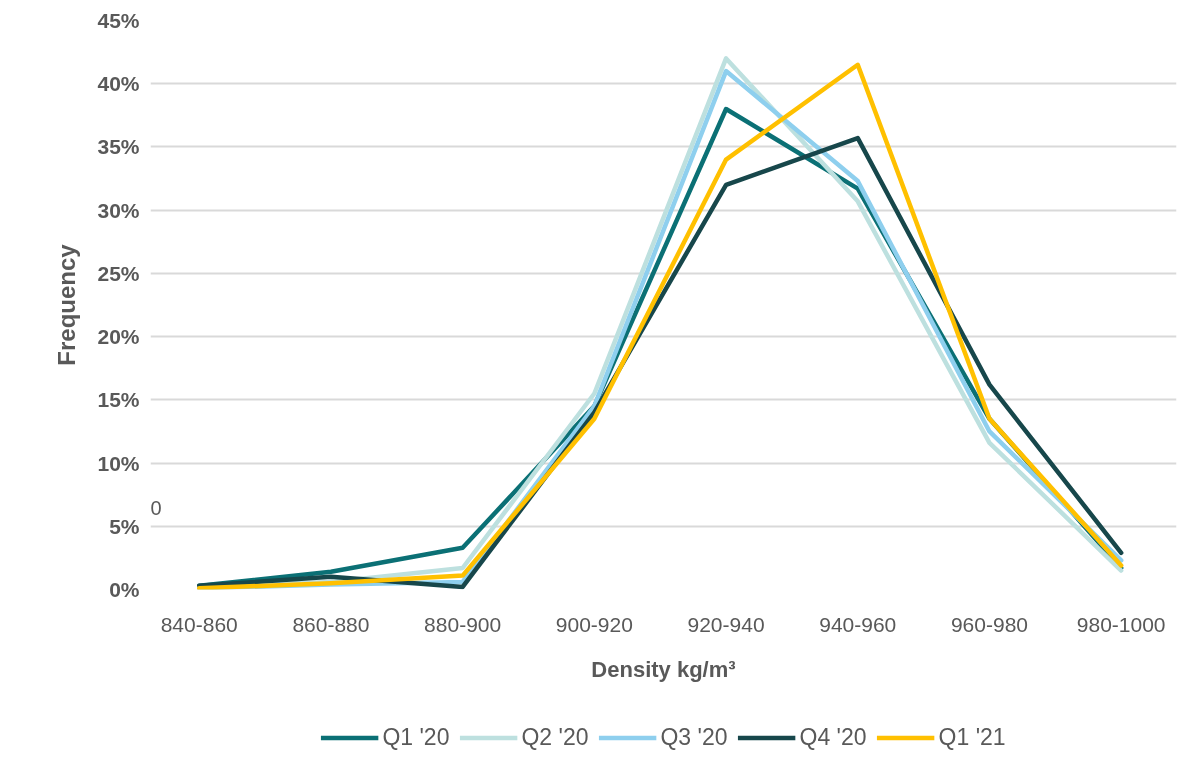  What do you see at coordinates (663, 669) in the screenshot?
I see `x-axis-title: Density kg/m³` at bounding box center [663, 669].